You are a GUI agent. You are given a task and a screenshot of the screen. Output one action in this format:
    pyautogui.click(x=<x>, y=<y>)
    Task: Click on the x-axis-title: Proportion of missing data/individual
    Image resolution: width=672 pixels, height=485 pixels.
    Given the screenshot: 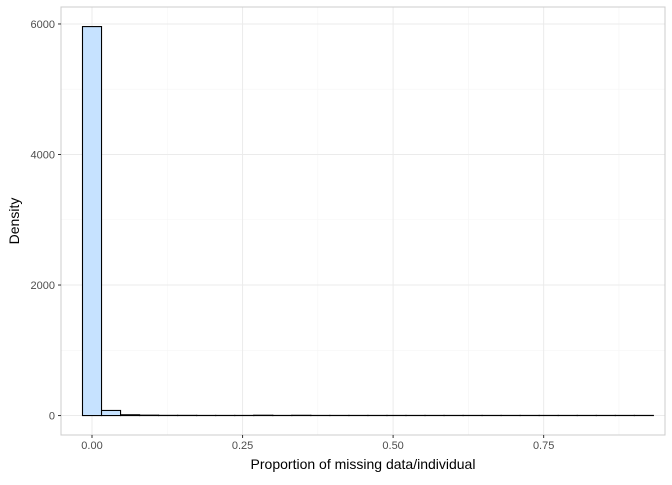 What is the action you would take?
    pyautogui.click(x=363, y=464)
    